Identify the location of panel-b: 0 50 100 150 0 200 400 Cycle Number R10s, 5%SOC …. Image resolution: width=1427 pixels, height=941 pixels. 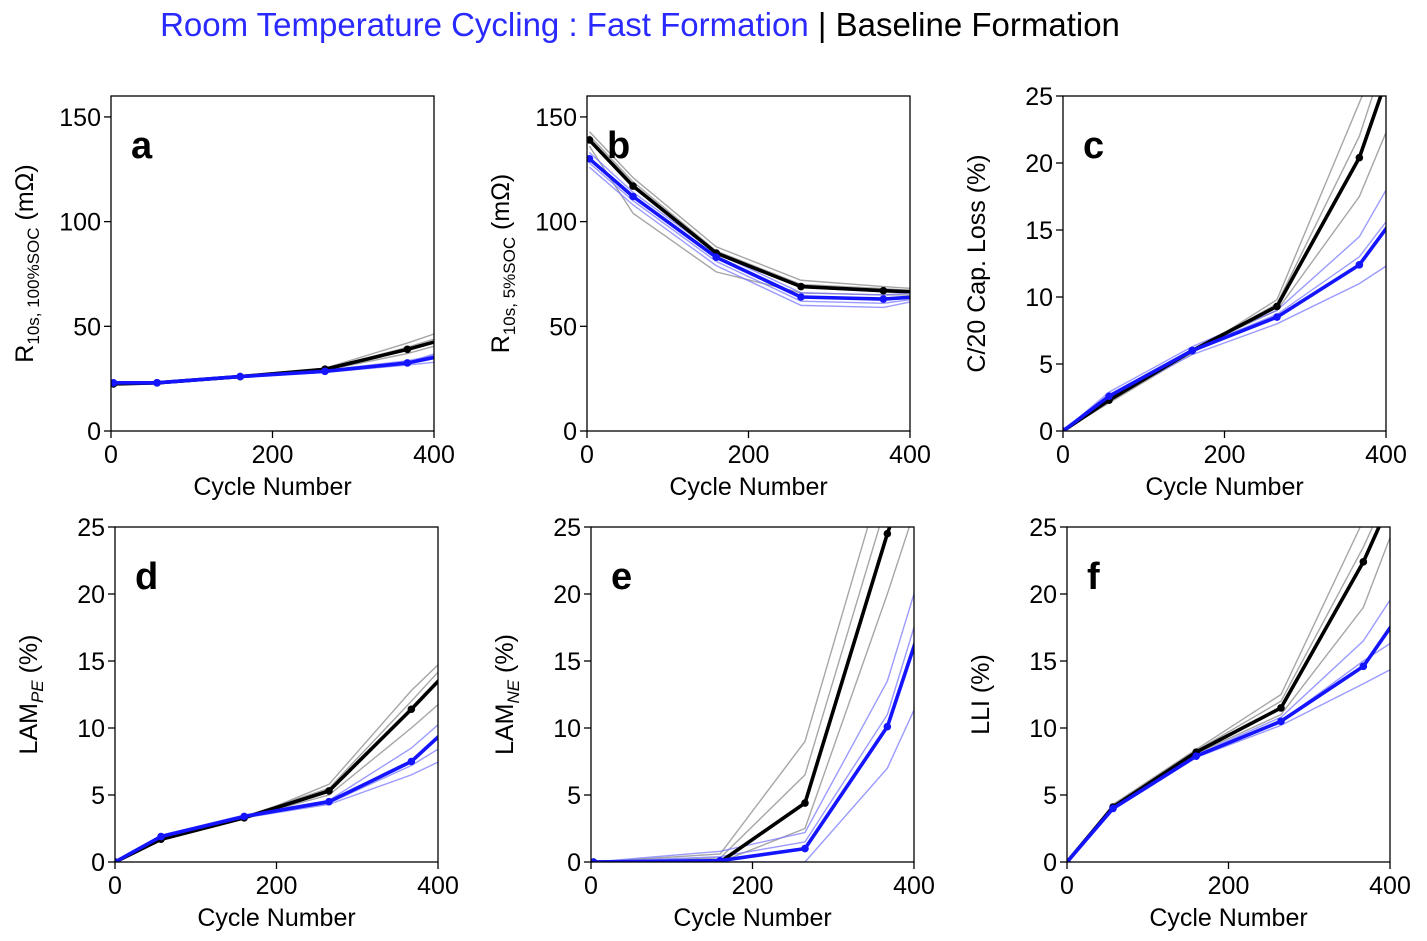
(709, 298).